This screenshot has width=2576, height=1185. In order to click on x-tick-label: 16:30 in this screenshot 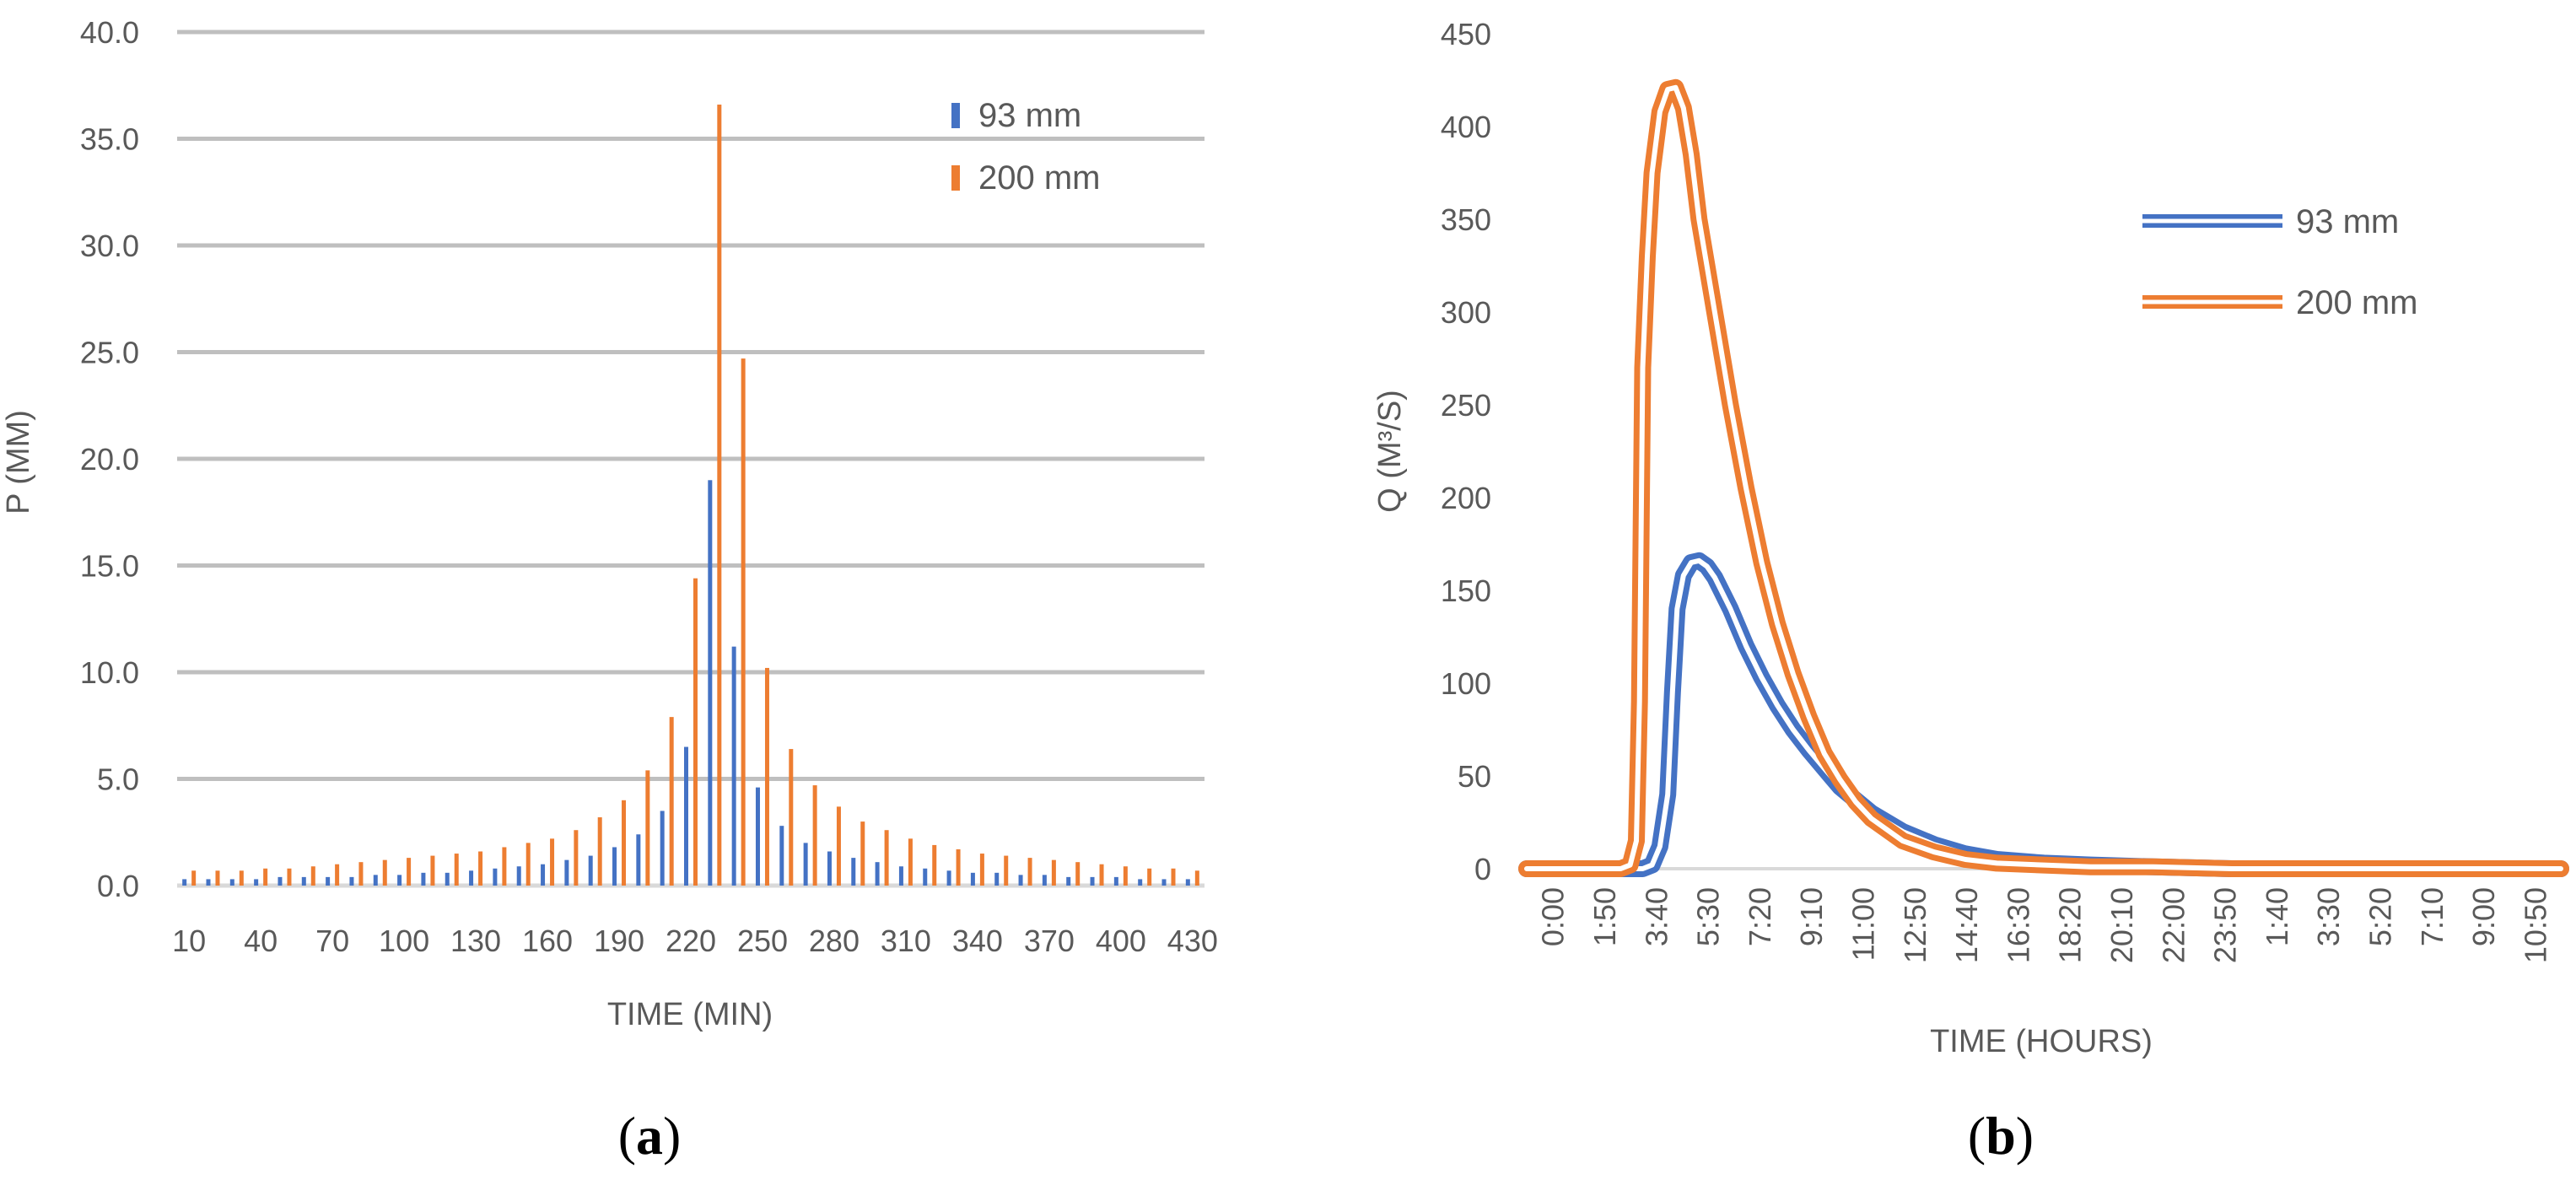, I will do `click(2018, 925)`.